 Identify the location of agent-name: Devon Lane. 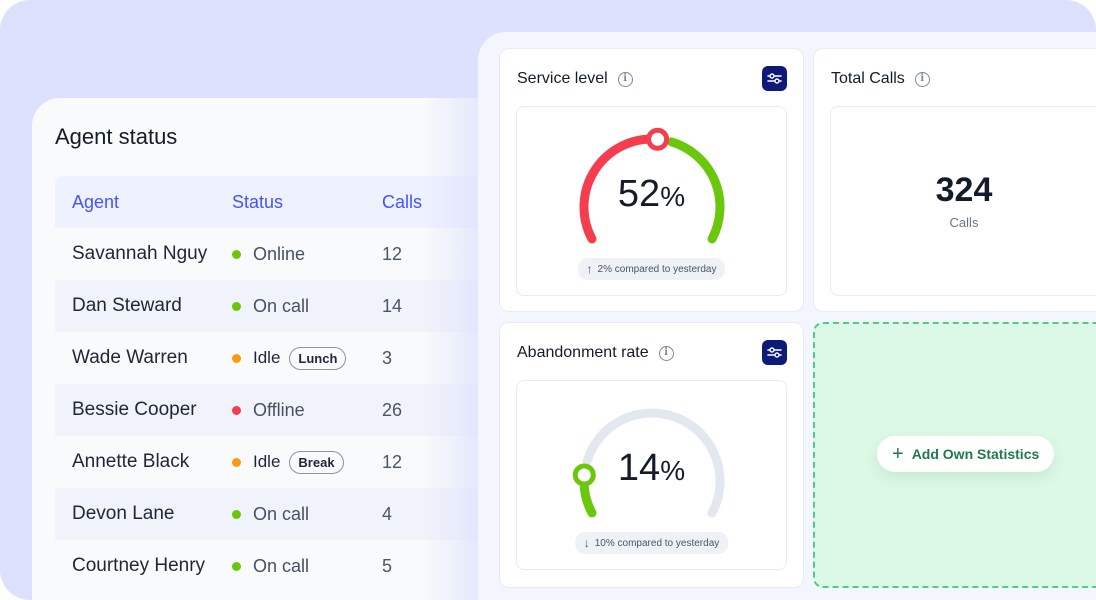
(123, 513).